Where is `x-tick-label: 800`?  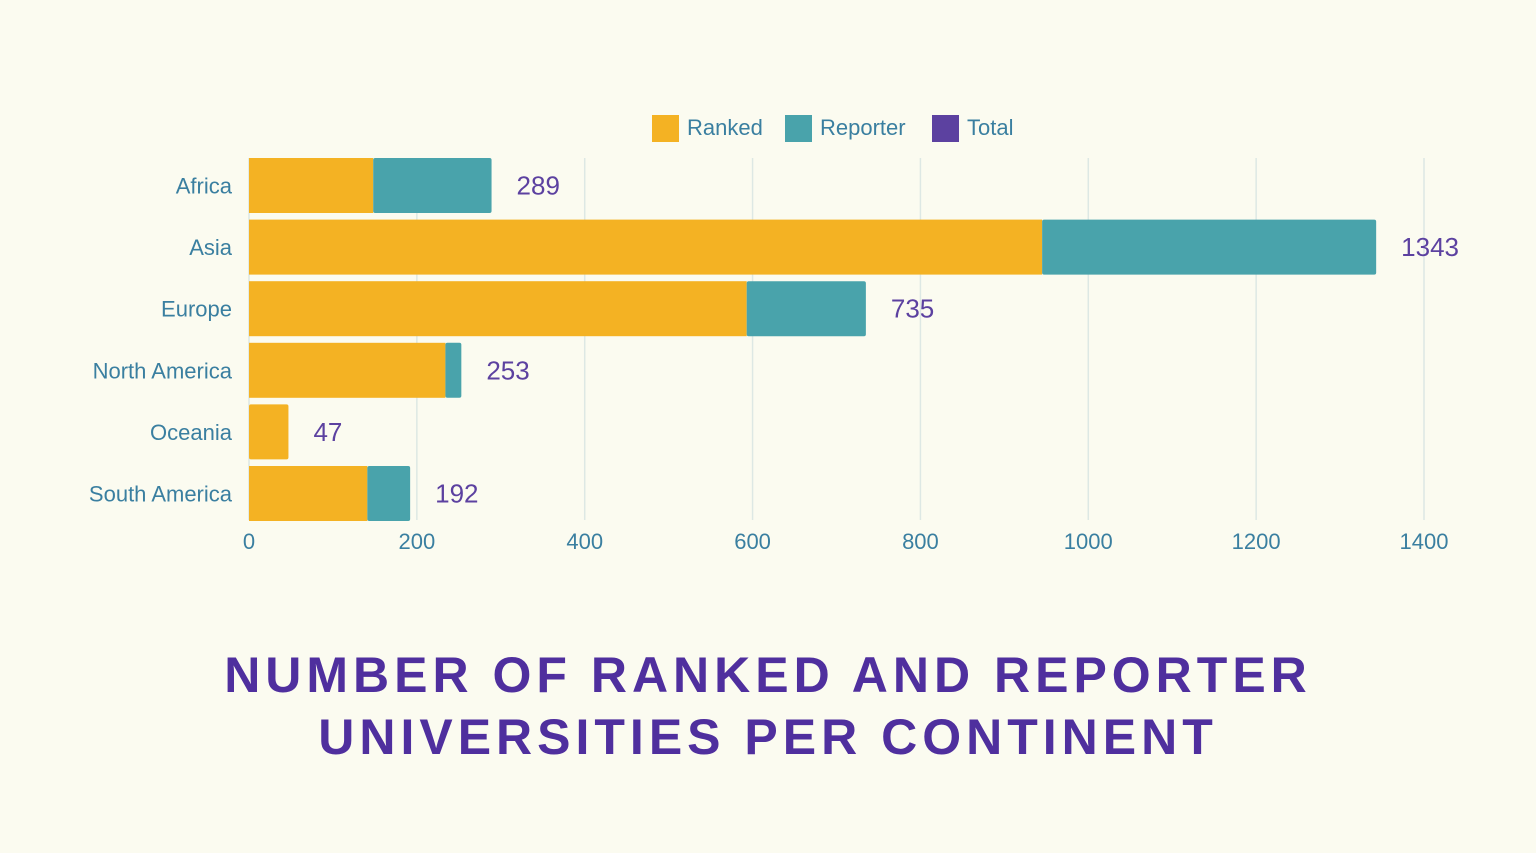
x-tick-label: 800 is located at coordinates (920, 541).